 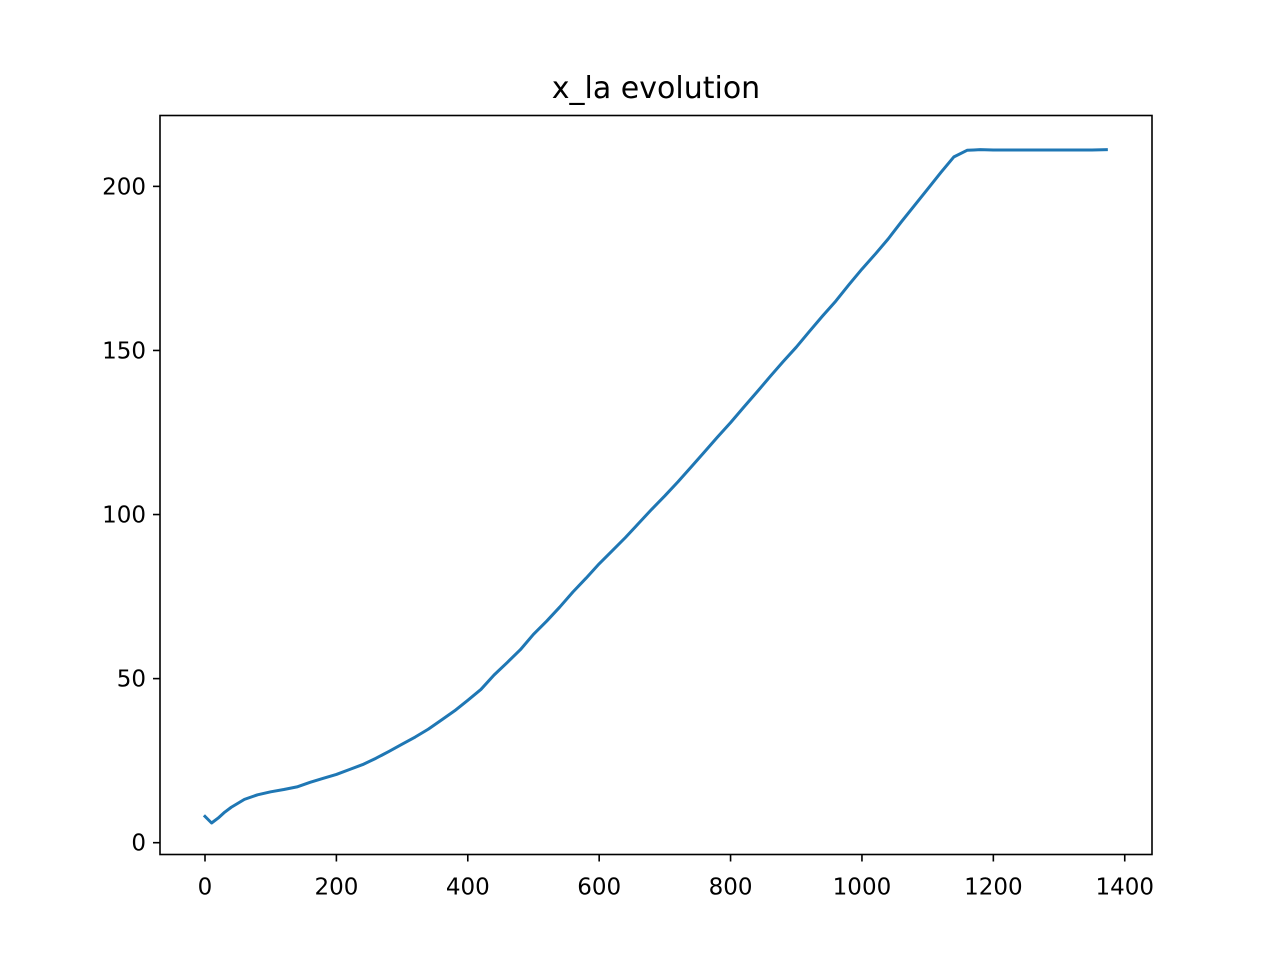 I want to click on y-tick-label: 0, so click(x=138, y=844).